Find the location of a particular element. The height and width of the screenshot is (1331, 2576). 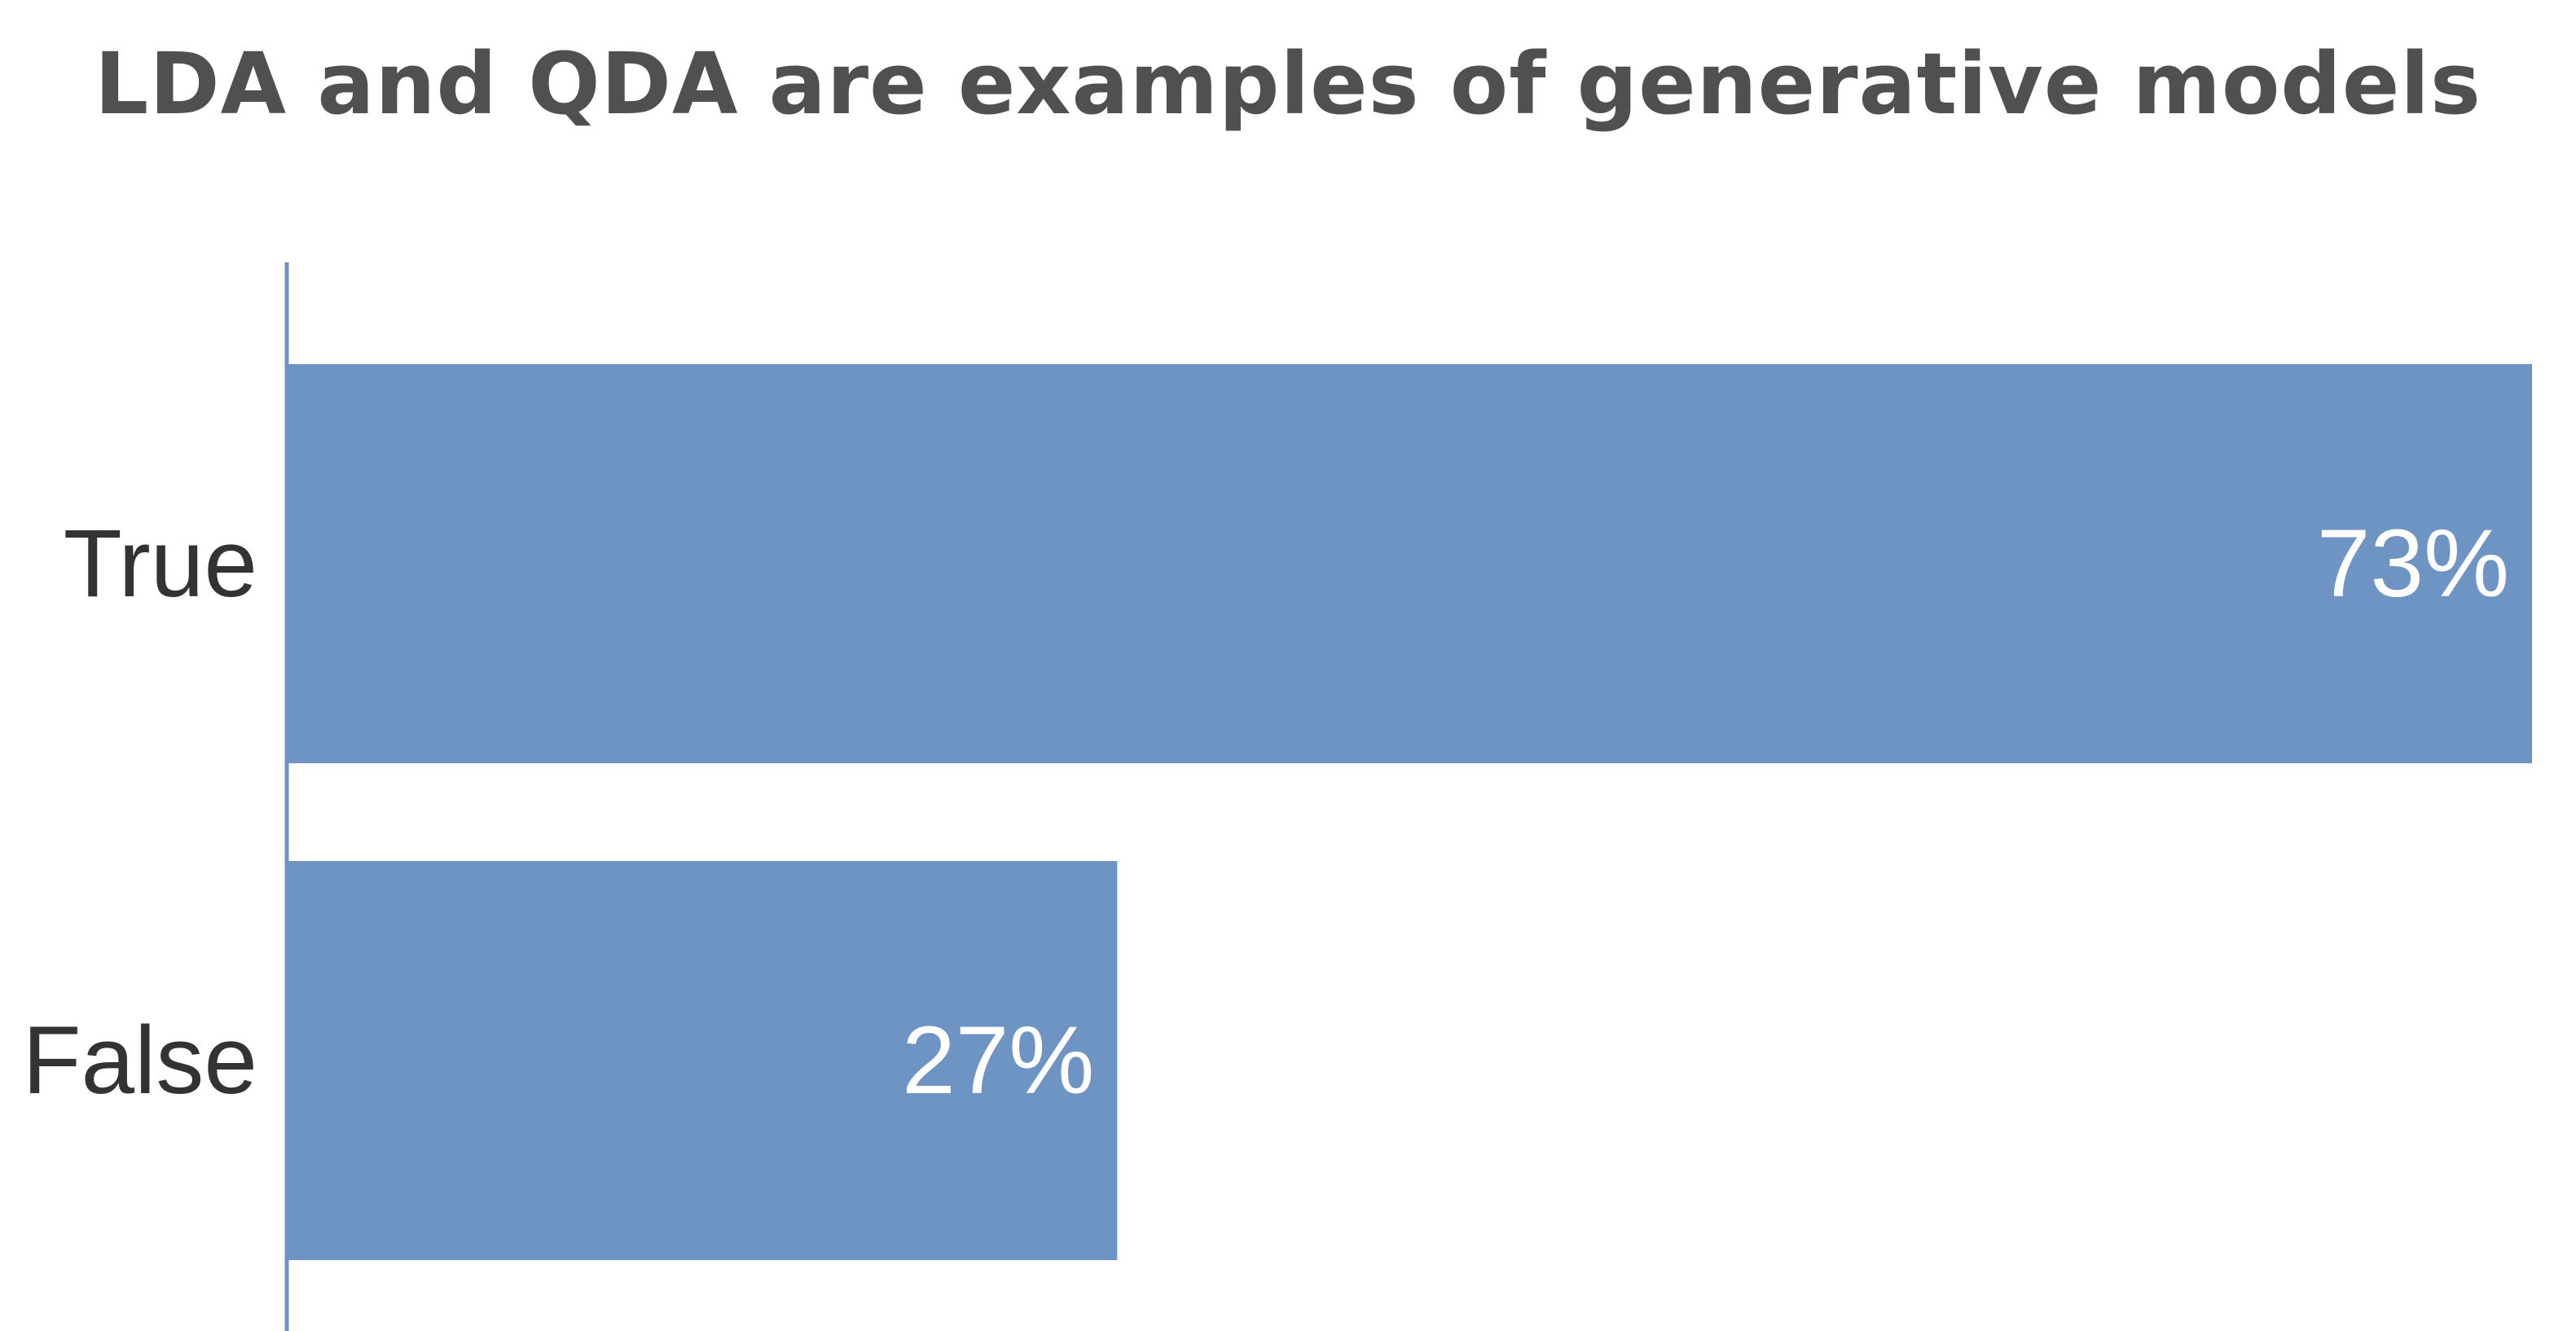

category-label-true: True is located at coordinates (160, 563).